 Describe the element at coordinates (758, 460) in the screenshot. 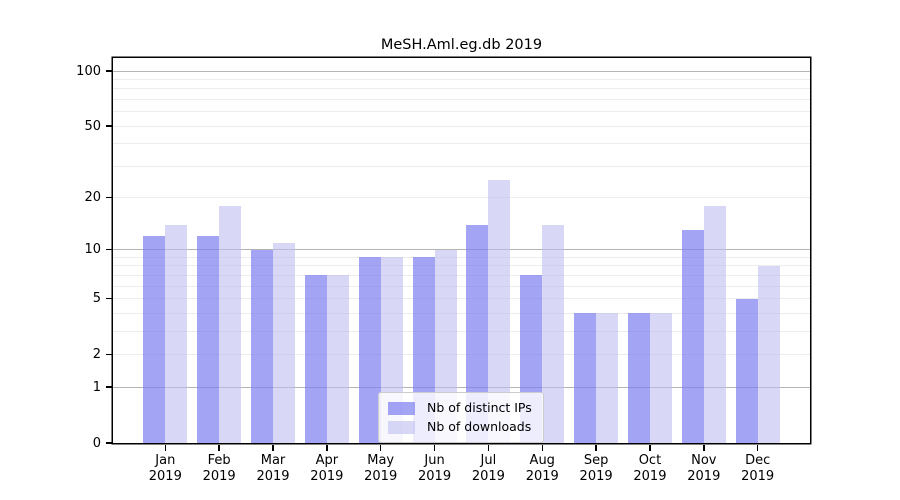

I see `x-tick-label-month: Dec` at that location.